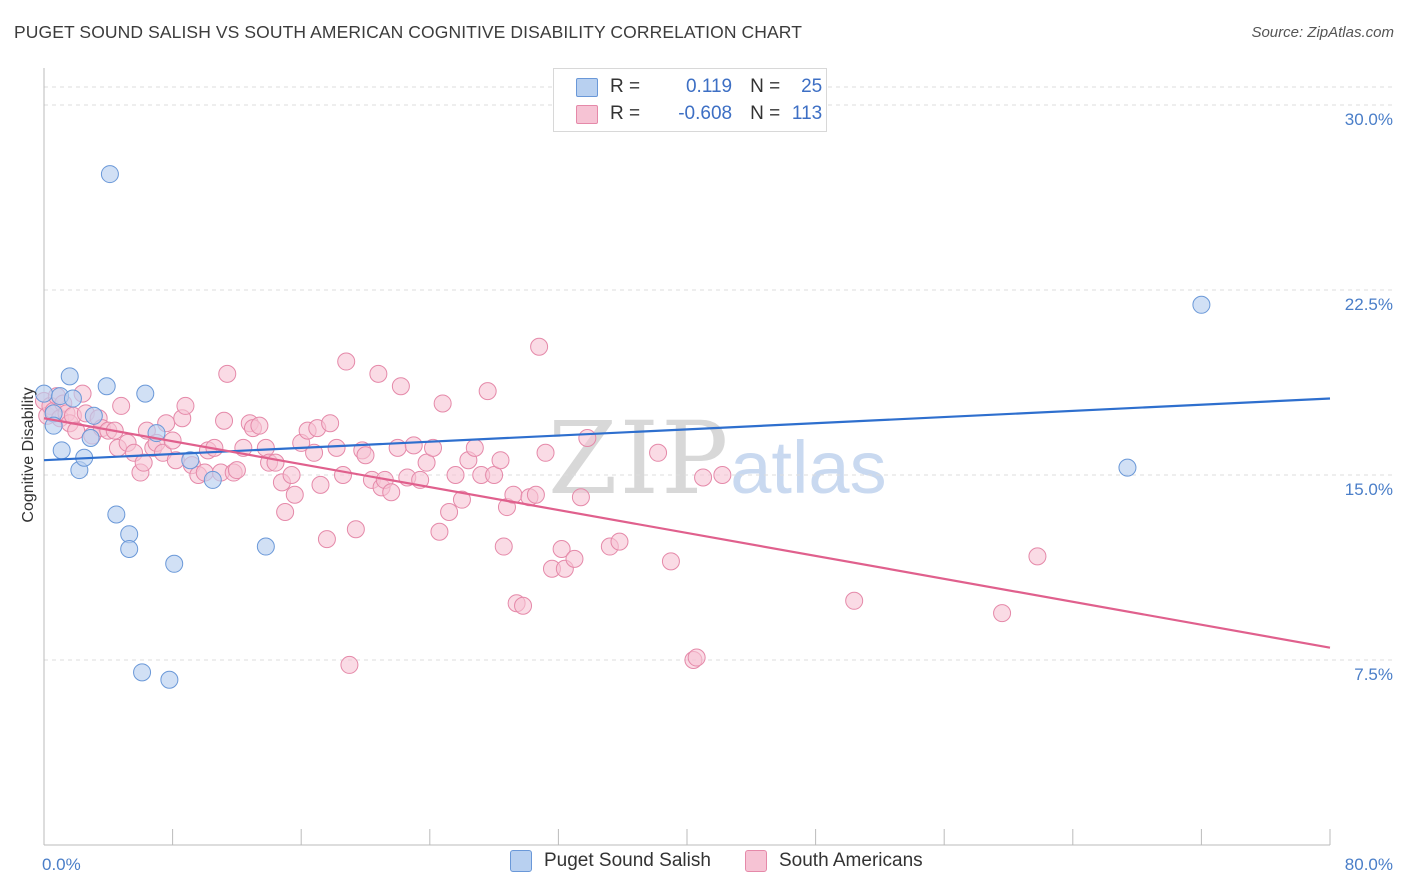  Describe the element at coordinates (709, 86) in the screenshot. I see `legend-r-value: 0.119` at that location.